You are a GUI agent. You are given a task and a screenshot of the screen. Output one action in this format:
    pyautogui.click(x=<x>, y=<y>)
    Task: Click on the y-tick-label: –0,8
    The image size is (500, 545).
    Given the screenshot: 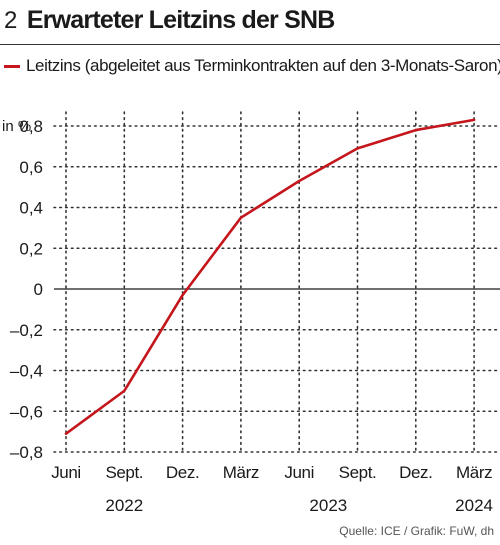 What is the action you would take?
    pyautogui.click(x=26, y=452)
    